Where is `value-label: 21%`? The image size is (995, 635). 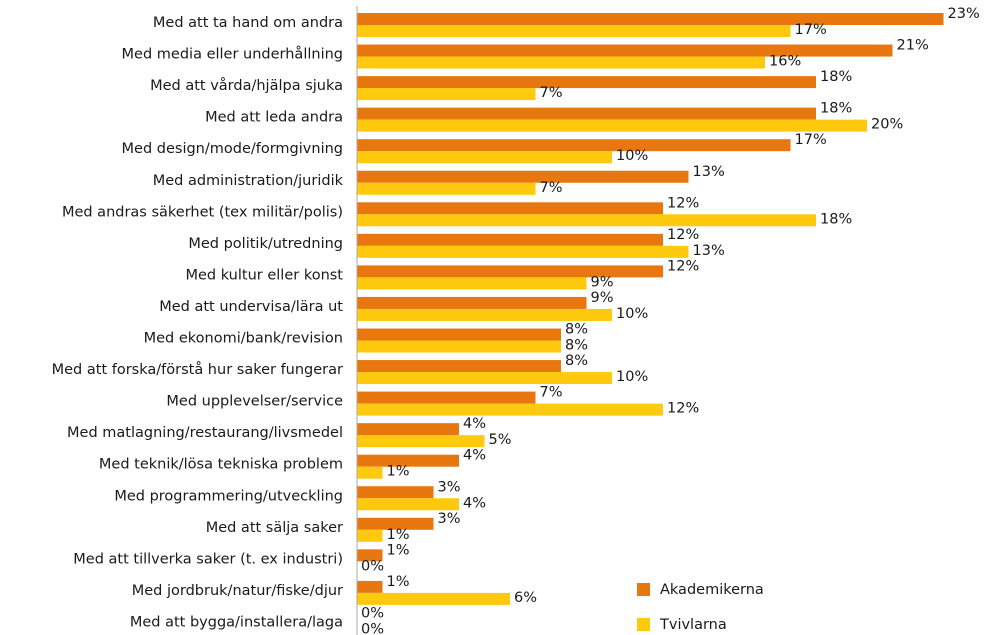
value-label: 21% is located at coordinates (913, 46).